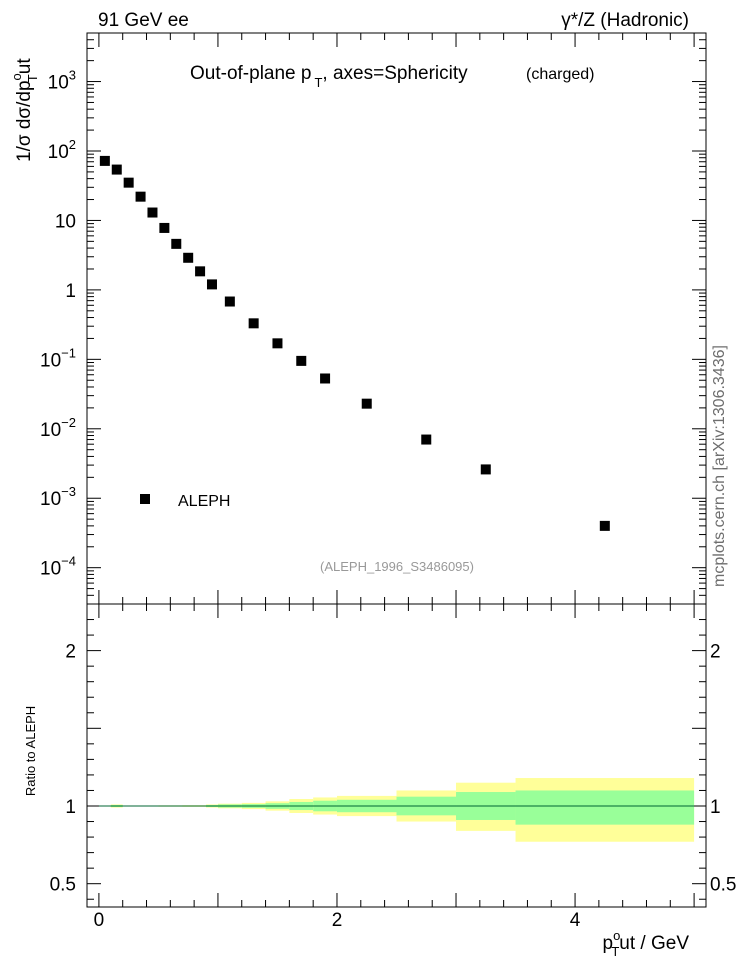 The width and height of the screenshot is (746, 972). I want to click on header-left: 91 GeV ee, so click(143, 20).